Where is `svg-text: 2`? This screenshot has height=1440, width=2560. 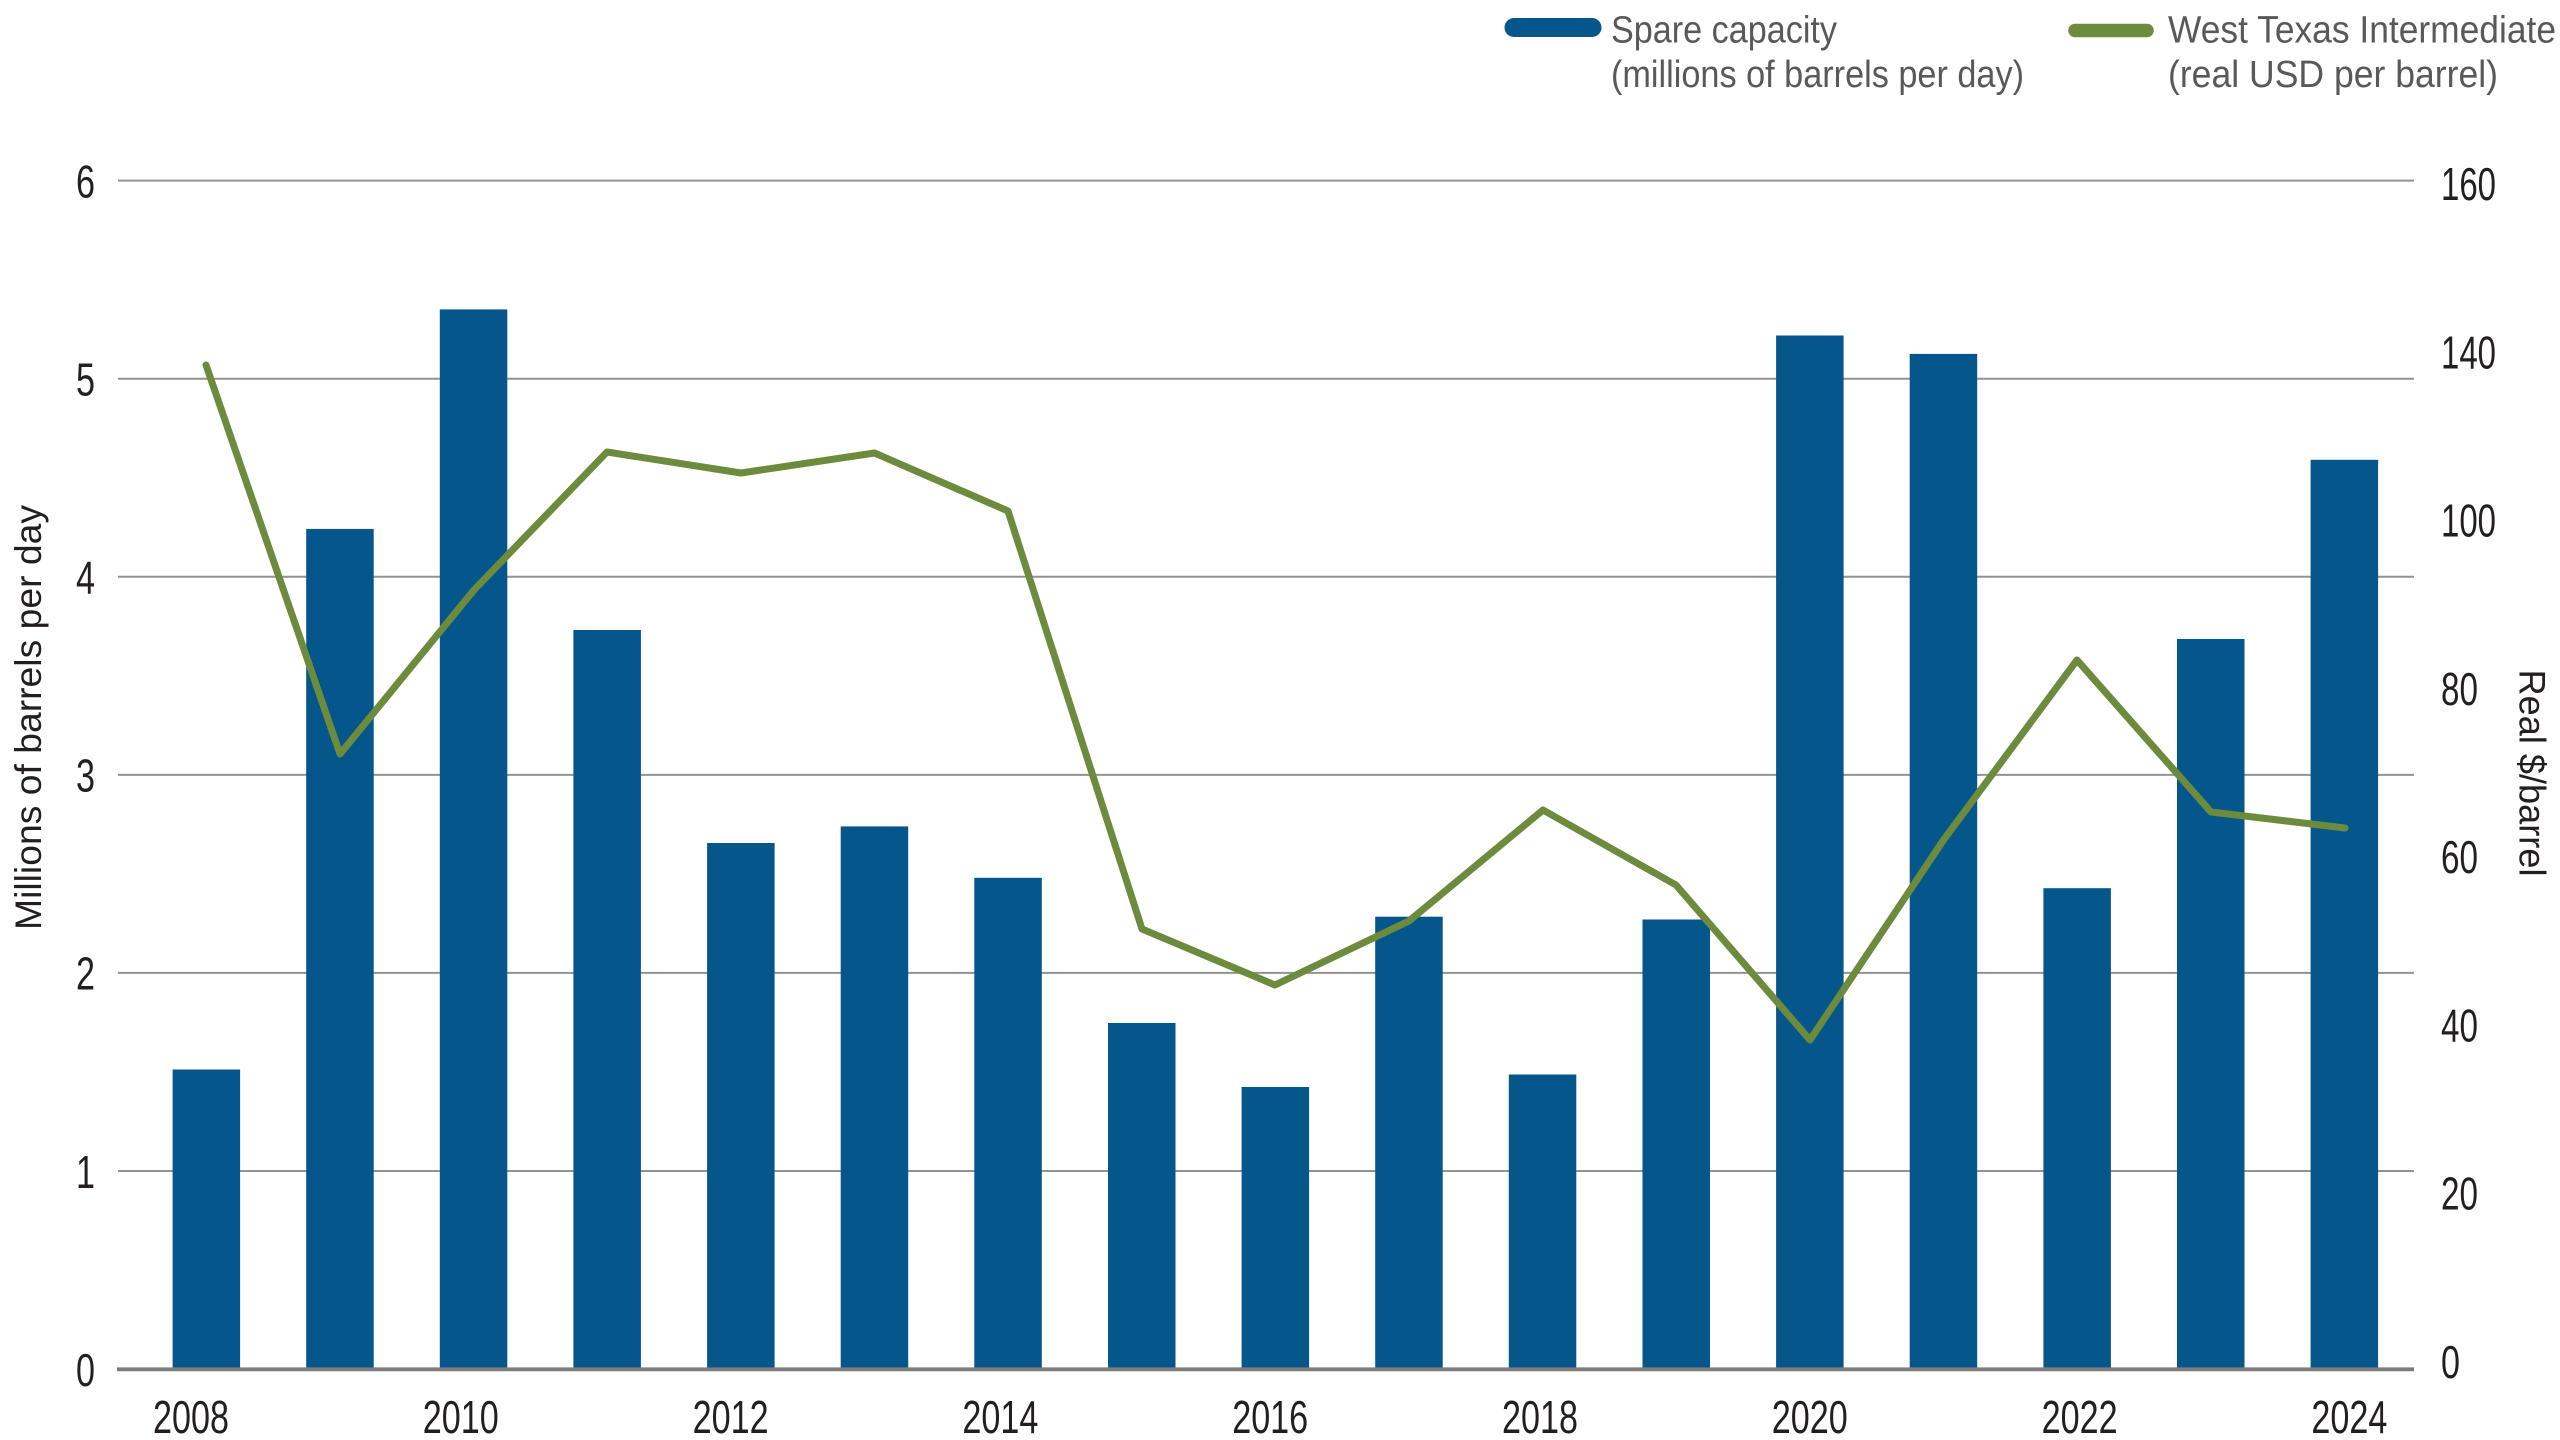 svg-text: 2 is located at coordinates (85, 974).